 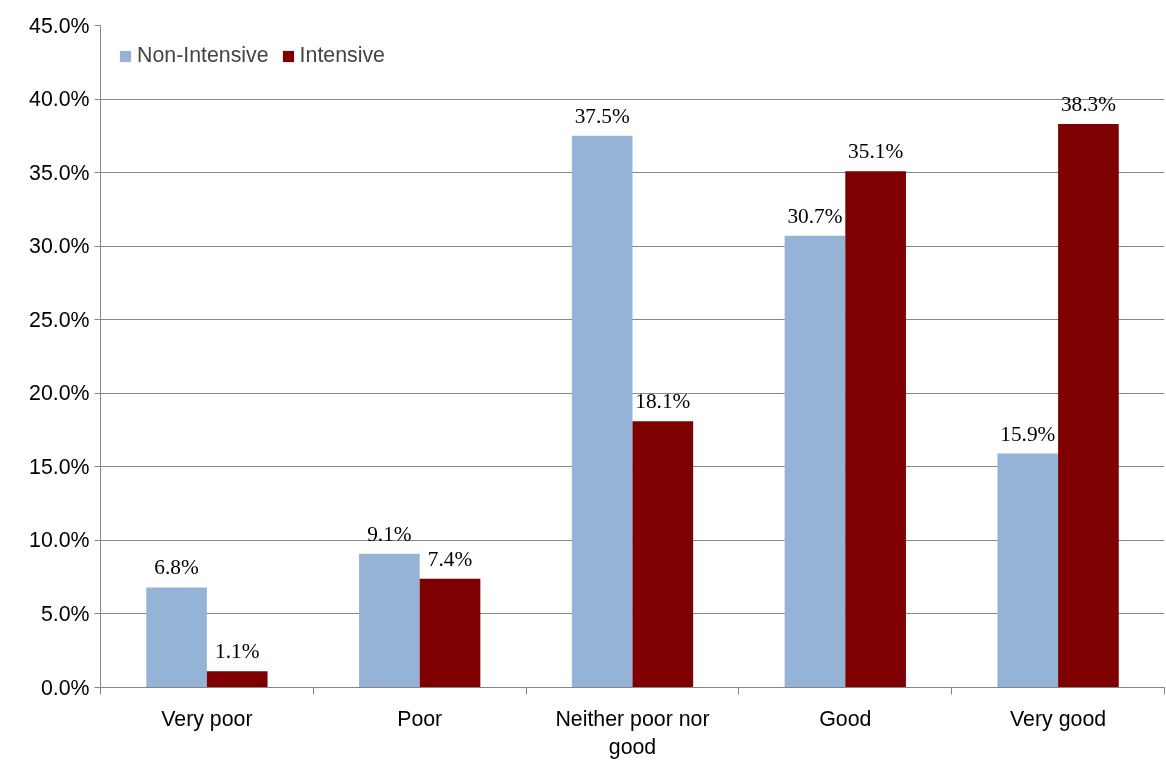 What do you see at coordinates (815, 215) in the screenshot?
I see `data-label: 30.7%` at bounding box center [815, 215].